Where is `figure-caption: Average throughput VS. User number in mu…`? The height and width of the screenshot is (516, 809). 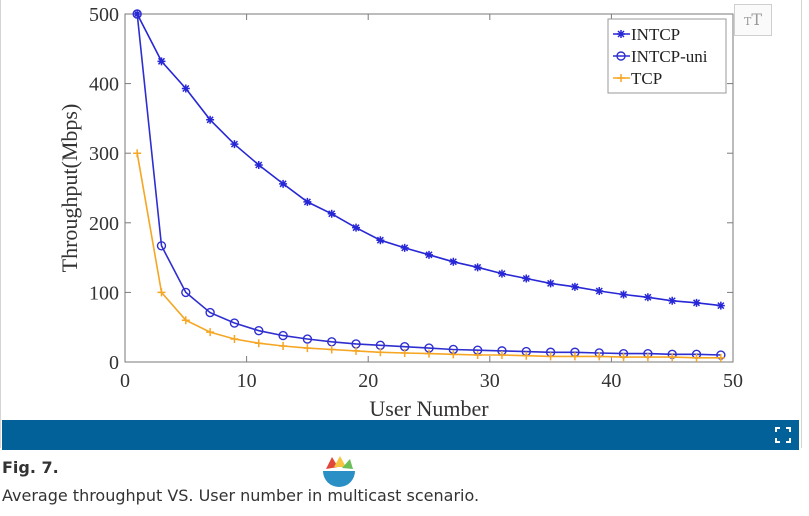 figure-caption: Average throughput VS. User number in mu… is located at coordinates (241, 495).